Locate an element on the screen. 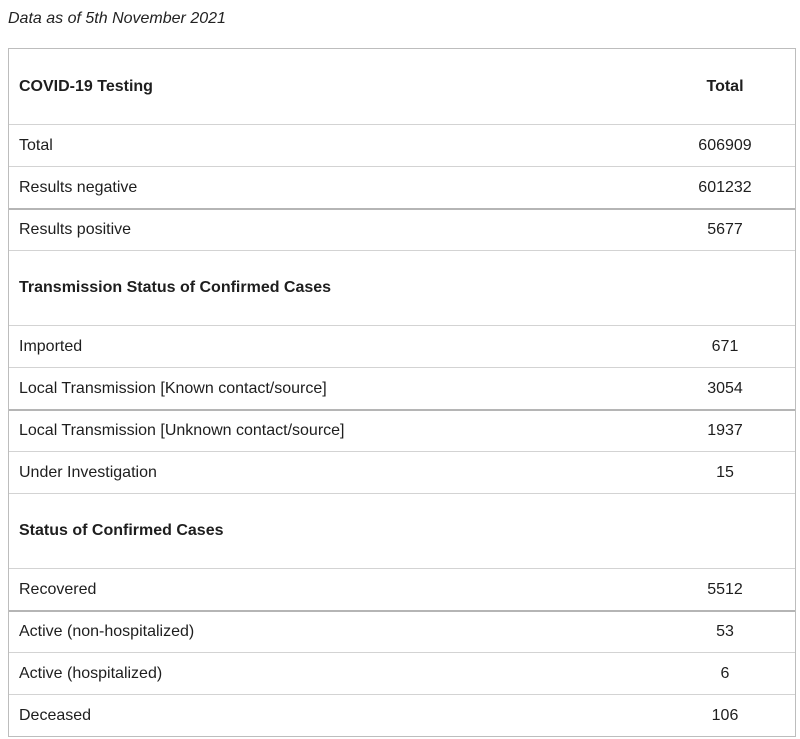  row-value: 53 is located at coordinates (725, 631).